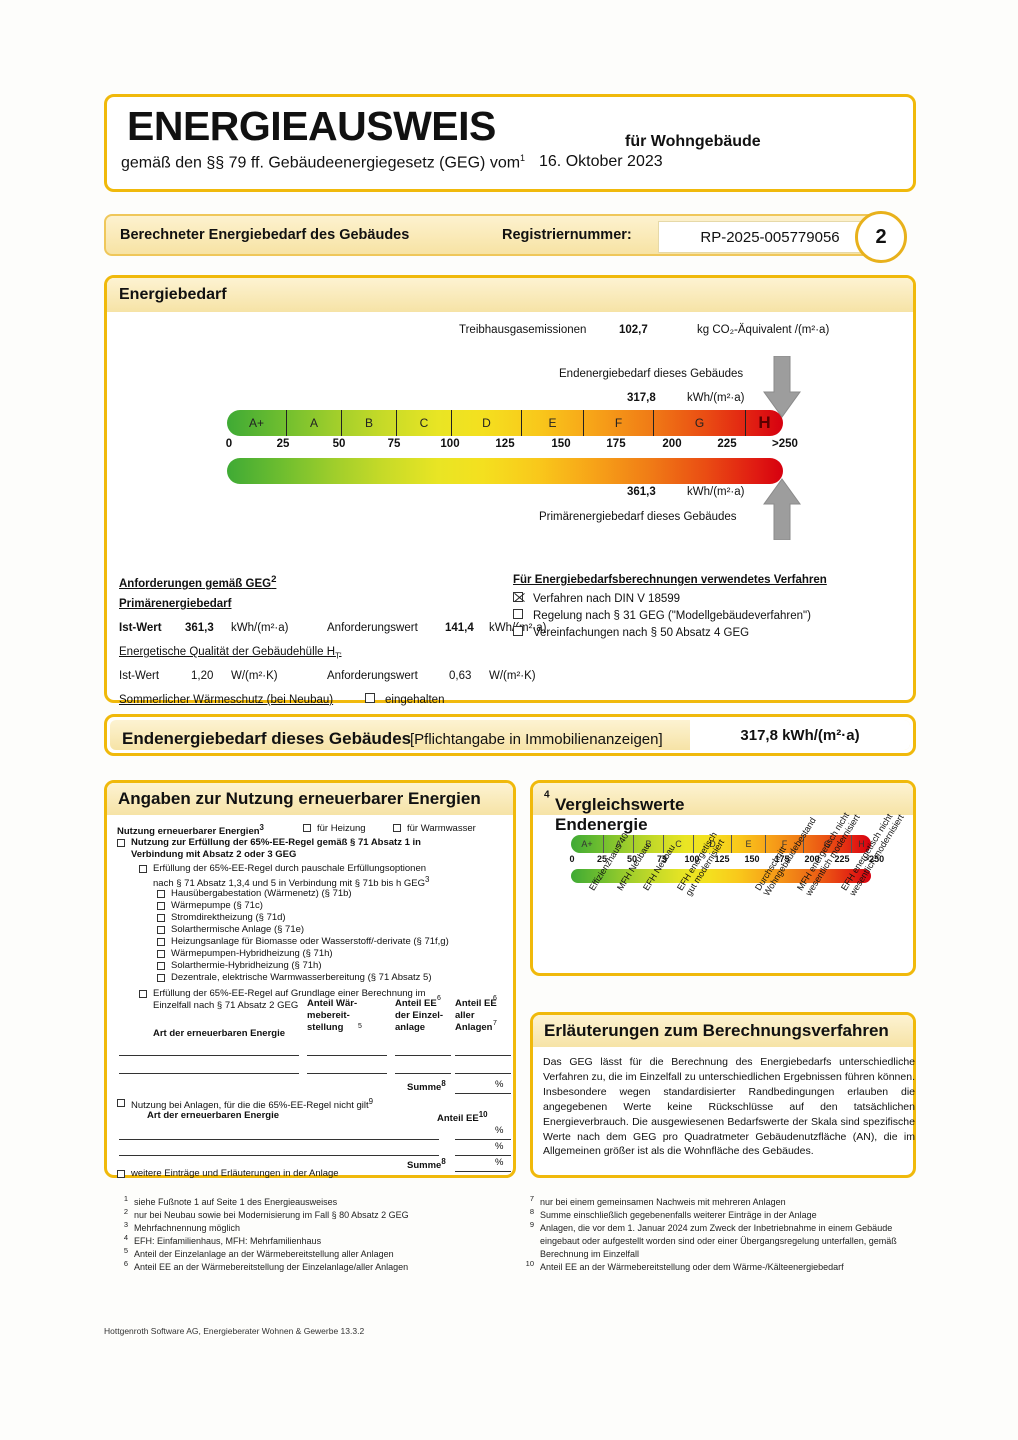 The height and width of the screenshot is (1440, 1018). What do you see at coordinates (226, 1005) in the screenshot?
I see `single-case-line2: Einzelfall nach § 71 Absatz 2 GEG` at bounding box center [226, 1005].